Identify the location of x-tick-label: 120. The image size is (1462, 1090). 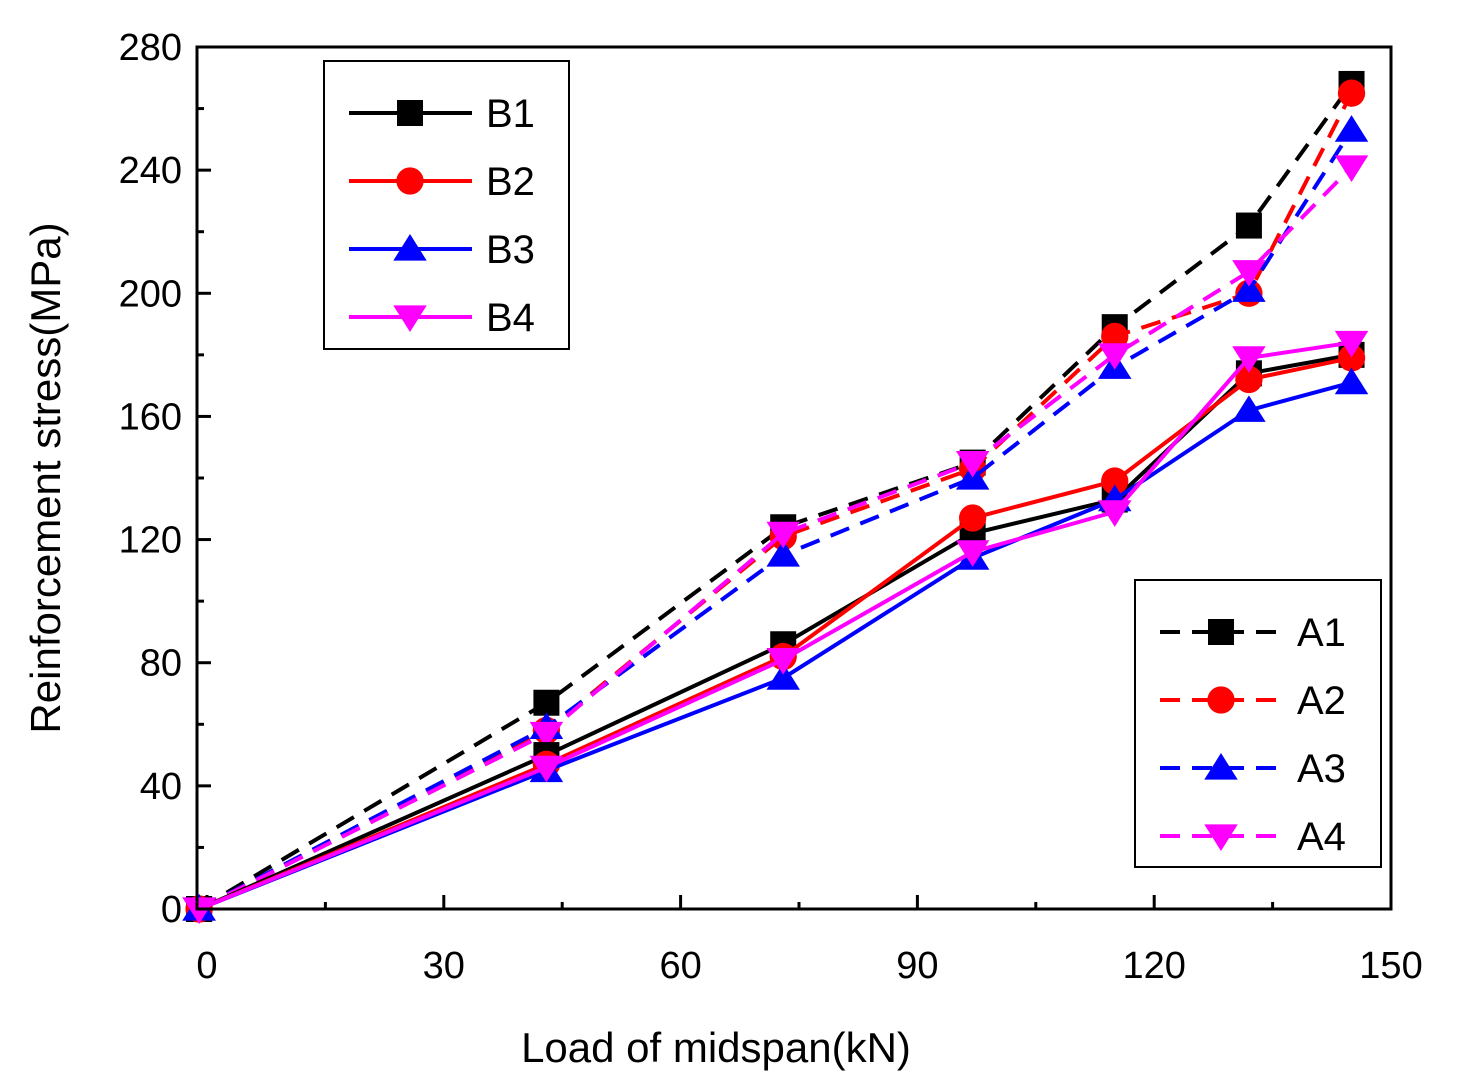
(1153, 966).